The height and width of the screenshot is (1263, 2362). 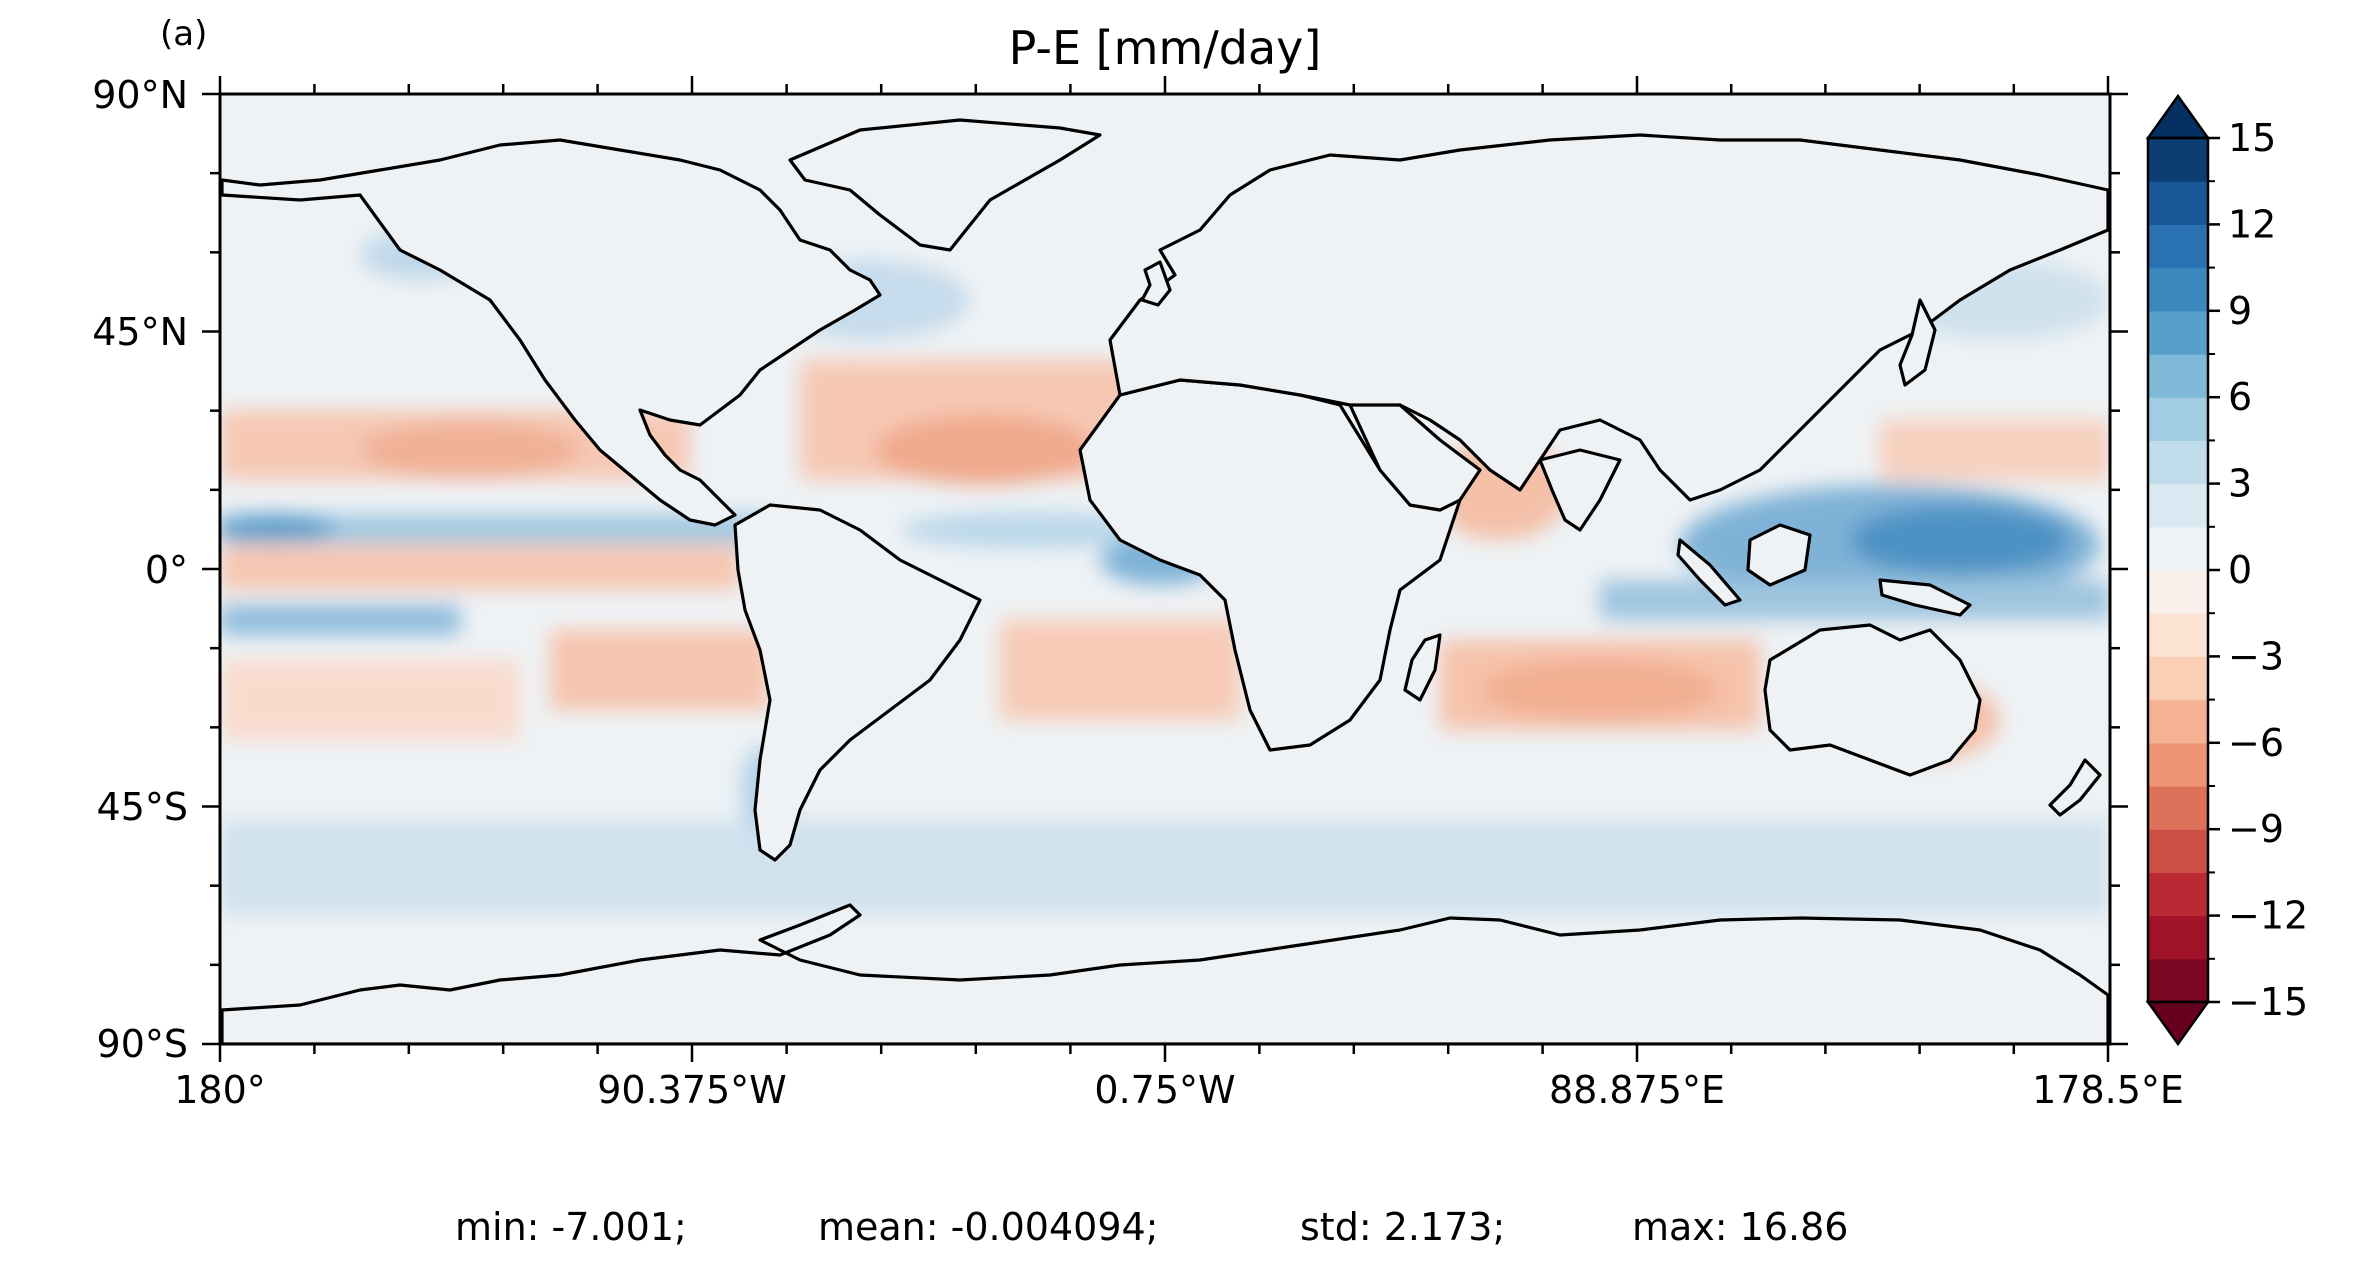 What do you see at coordinates (2178, 1023) in the screenshot?
I see `colorbar-extend-min` at bounding box center [2178, 1023].